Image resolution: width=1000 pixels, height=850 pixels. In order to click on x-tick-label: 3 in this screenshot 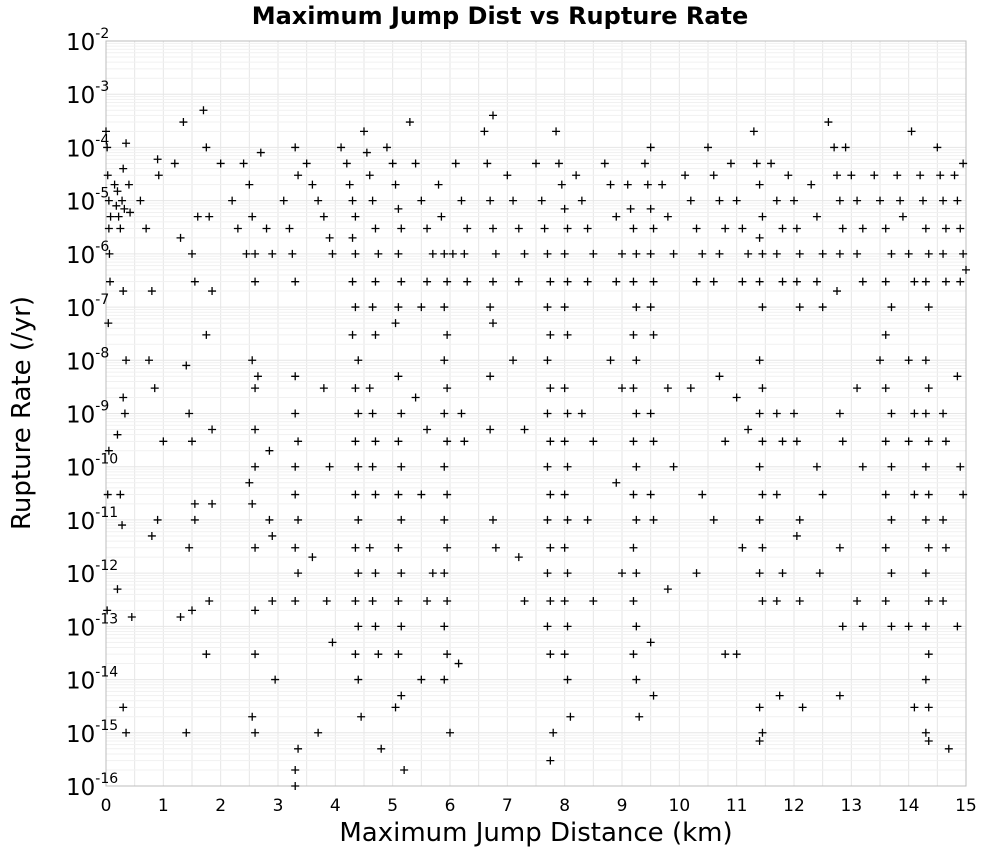, I will do `click(278, 806)`.